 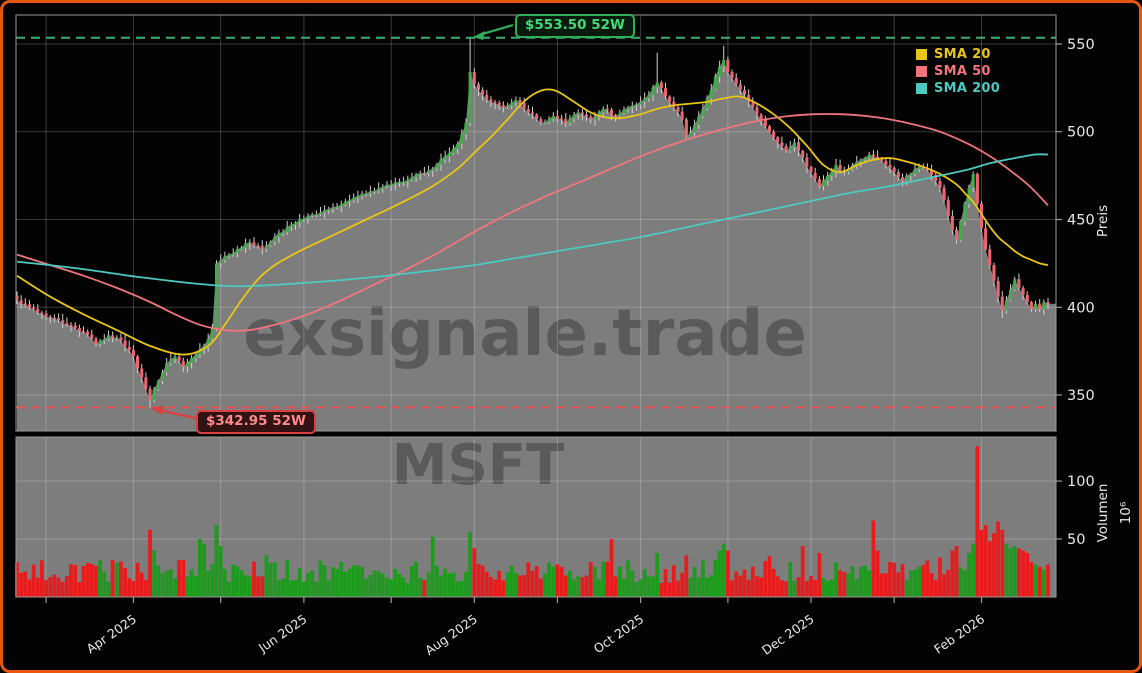 What do you see at coordinates (525, 334) in the screenshot?
I see `watermark-brand: exsignale.trade` at bounding box center [525, 334].